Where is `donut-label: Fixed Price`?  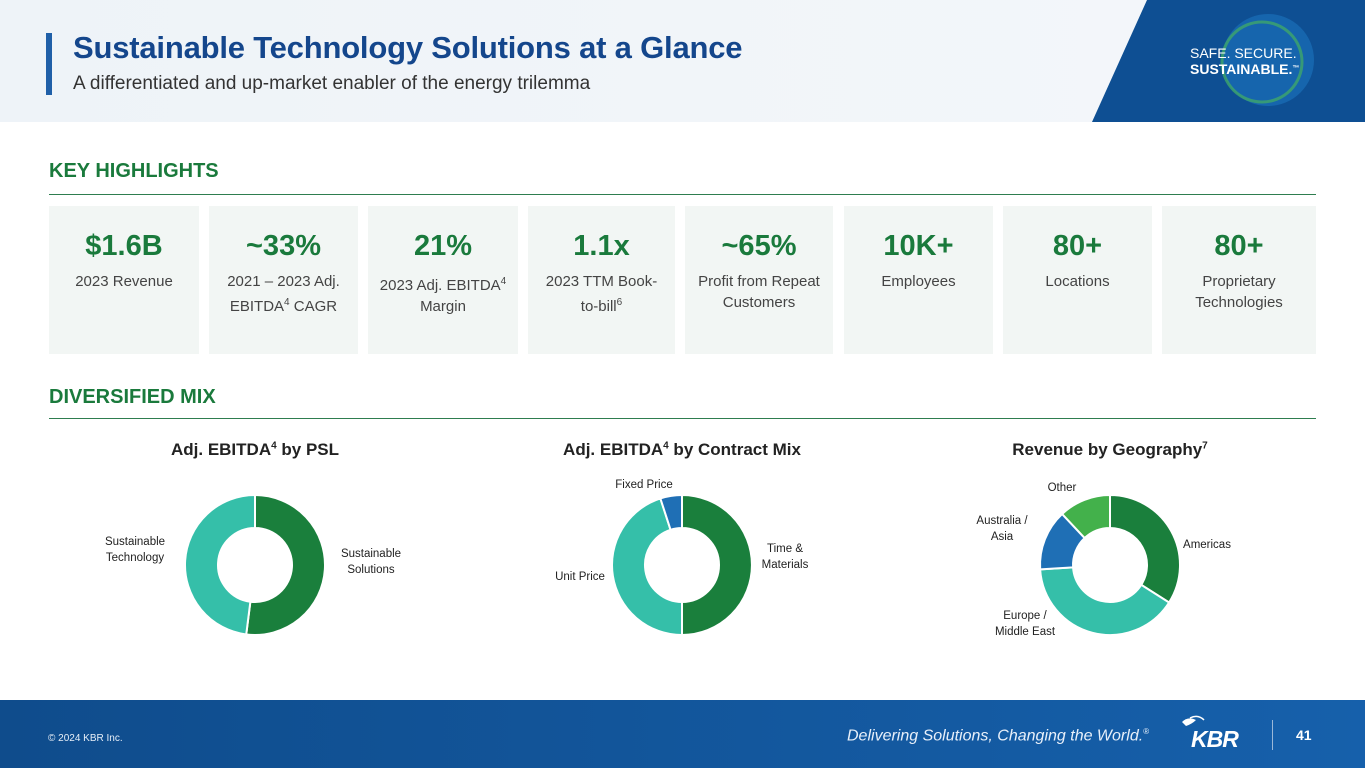
donut-label: Fixed Price is located at coordinates (644, 485).